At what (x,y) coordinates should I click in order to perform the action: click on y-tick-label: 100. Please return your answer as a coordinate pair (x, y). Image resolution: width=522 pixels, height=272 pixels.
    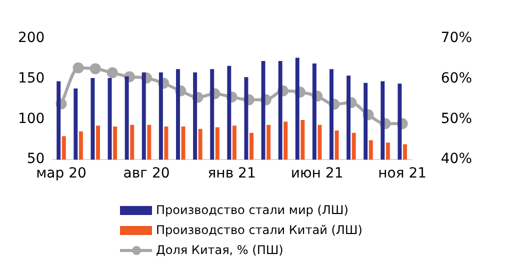
    Looking at the image, I should click on (31, 118).